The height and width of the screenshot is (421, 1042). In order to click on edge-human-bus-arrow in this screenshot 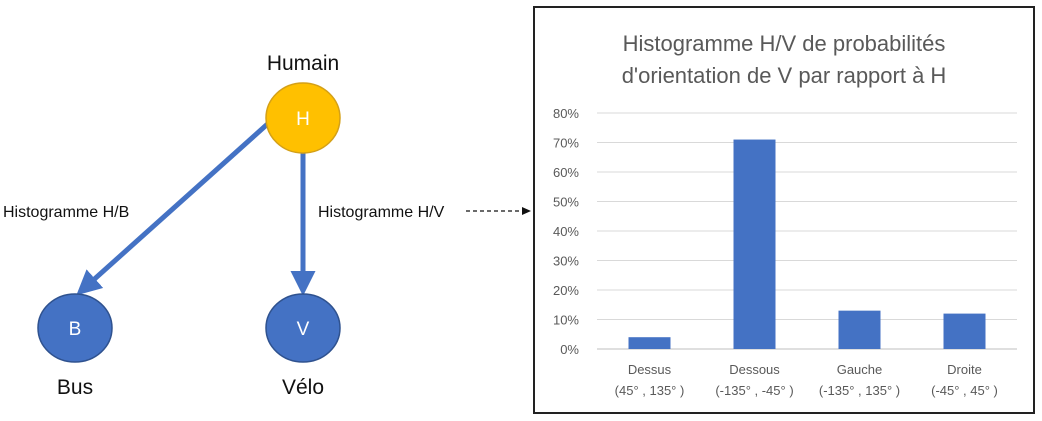, I will do `click(175, 207)`.